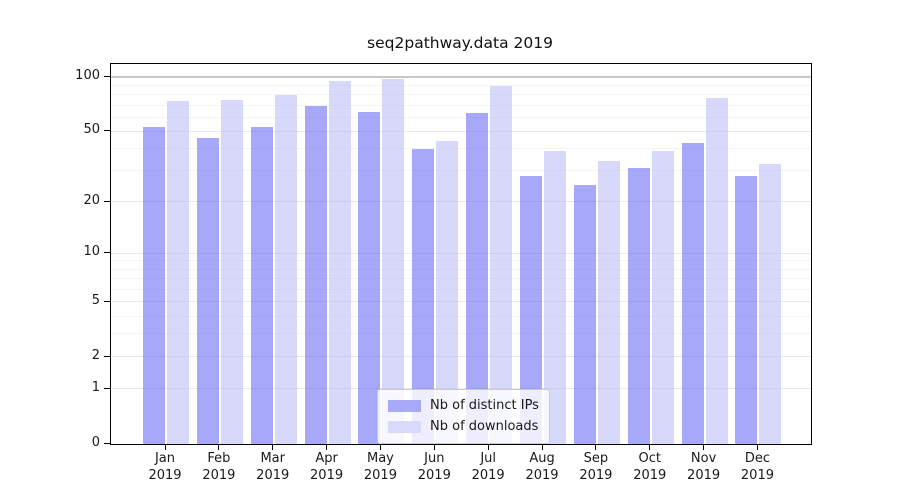 This screenshot has width=900, height=500. Describe the element at coordinates (650, 467) in the screenshot. I see `x-tick-label: Oct 2019` at that location.